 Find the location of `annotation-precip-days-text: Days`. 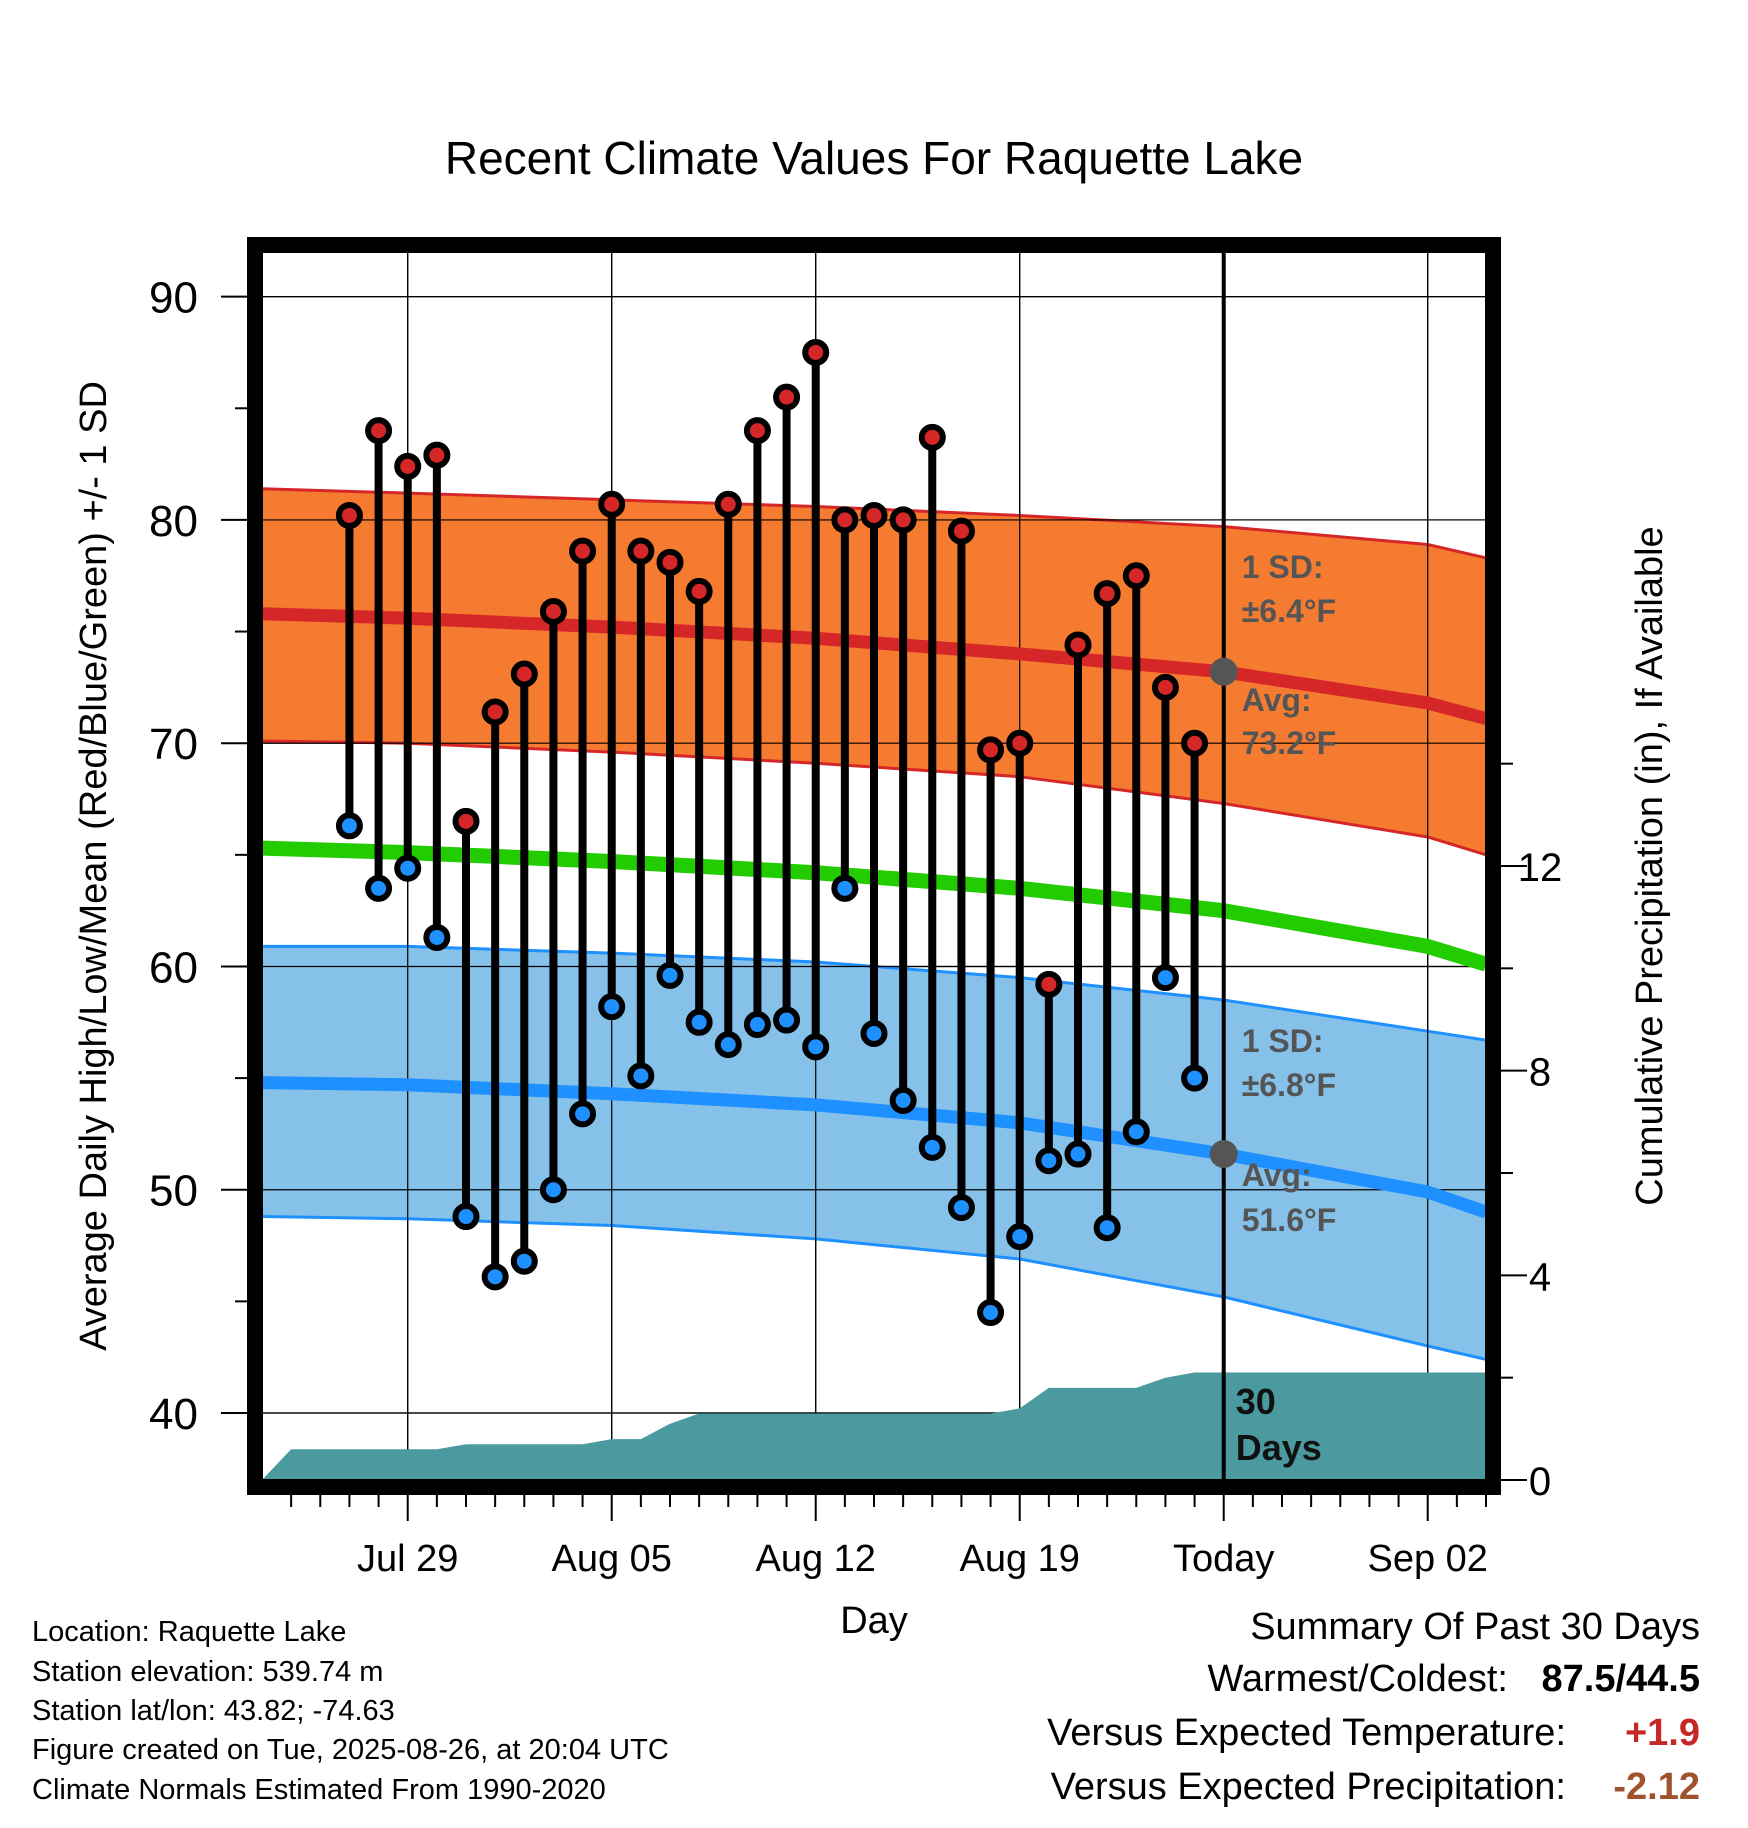

annotation-precip-days-text: Days is located at coordinates (1279, 1447).